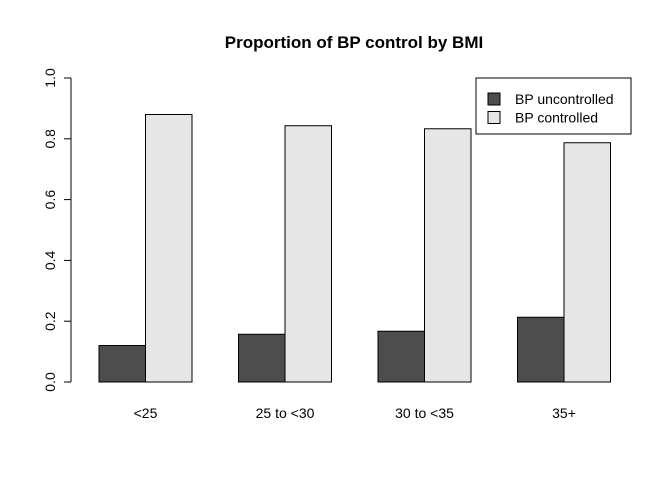 The image size is (672, 480). I want to click on legend-box, so click(553, 106).